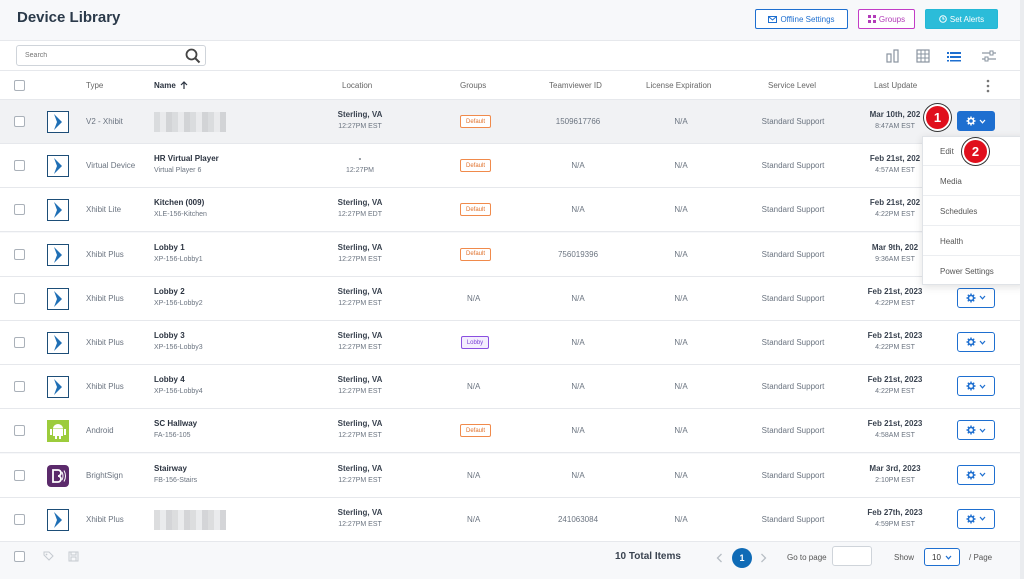  What do you see at coordinates (360, 203) in the screenshot?
I see `location-text: Sterling, VA` at bounding box center [360, 203].